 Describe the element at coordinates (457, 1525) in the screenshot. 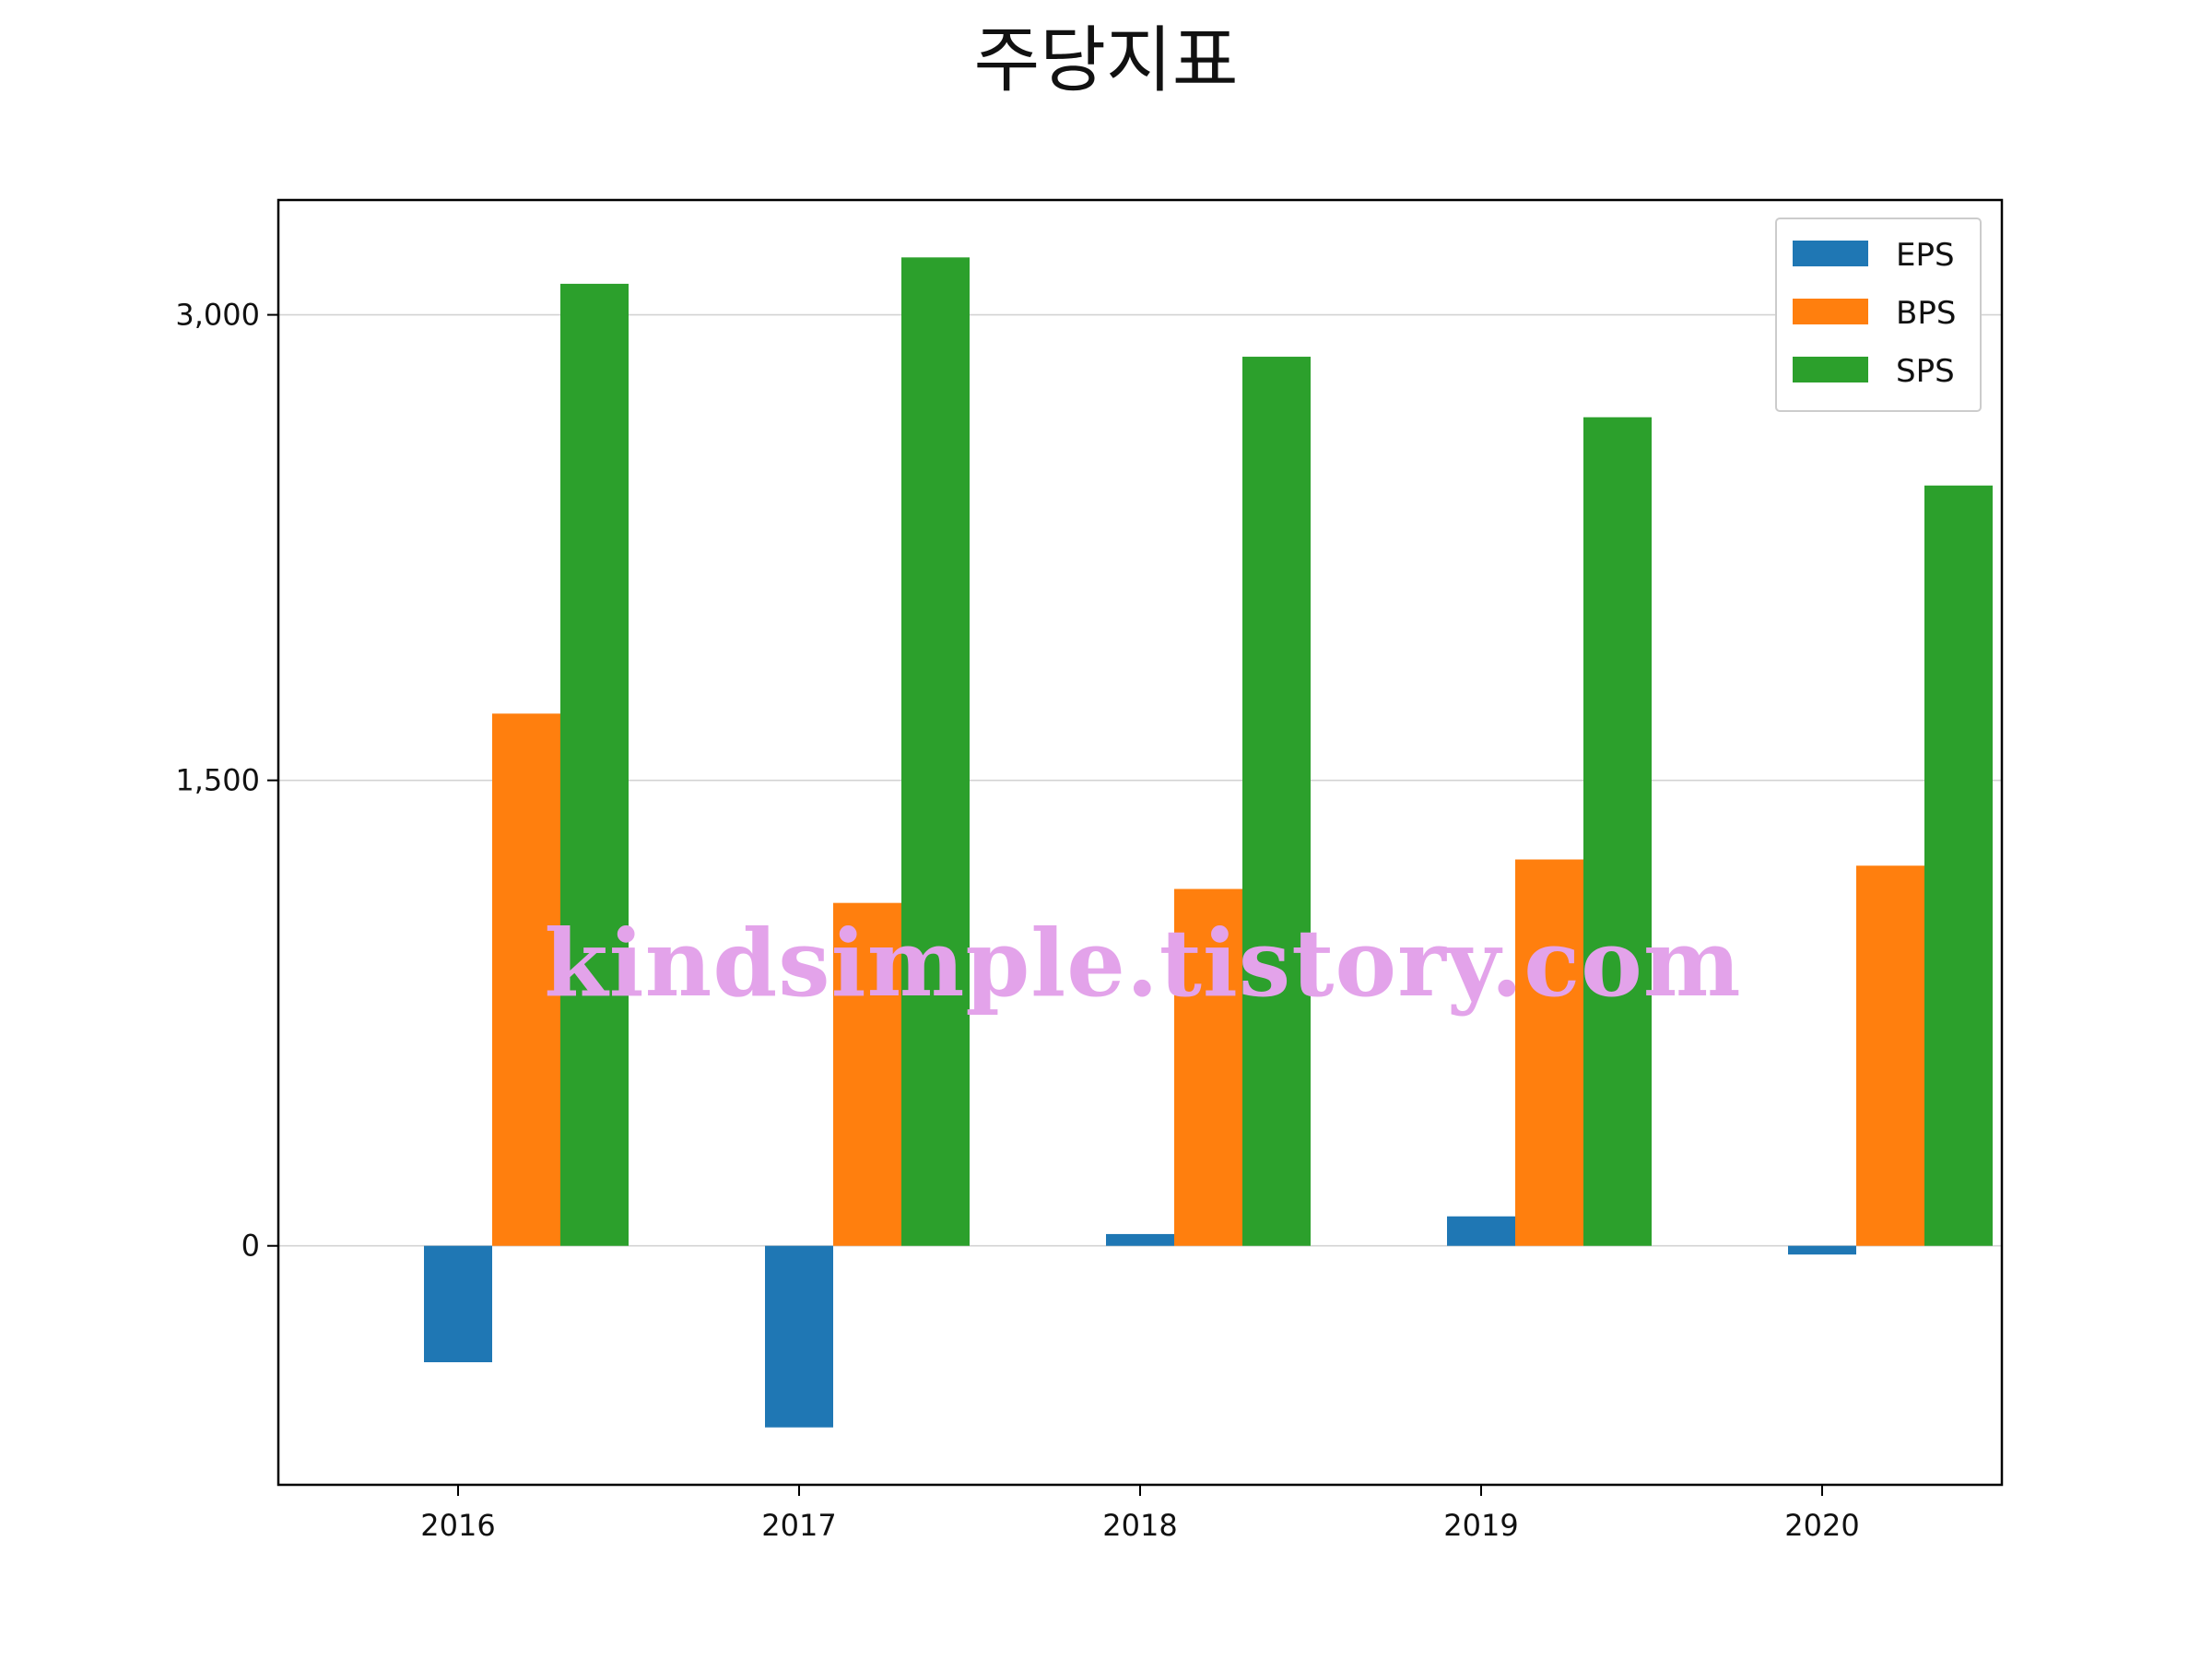

I see `xtick-label-2016: 2016` at that location.